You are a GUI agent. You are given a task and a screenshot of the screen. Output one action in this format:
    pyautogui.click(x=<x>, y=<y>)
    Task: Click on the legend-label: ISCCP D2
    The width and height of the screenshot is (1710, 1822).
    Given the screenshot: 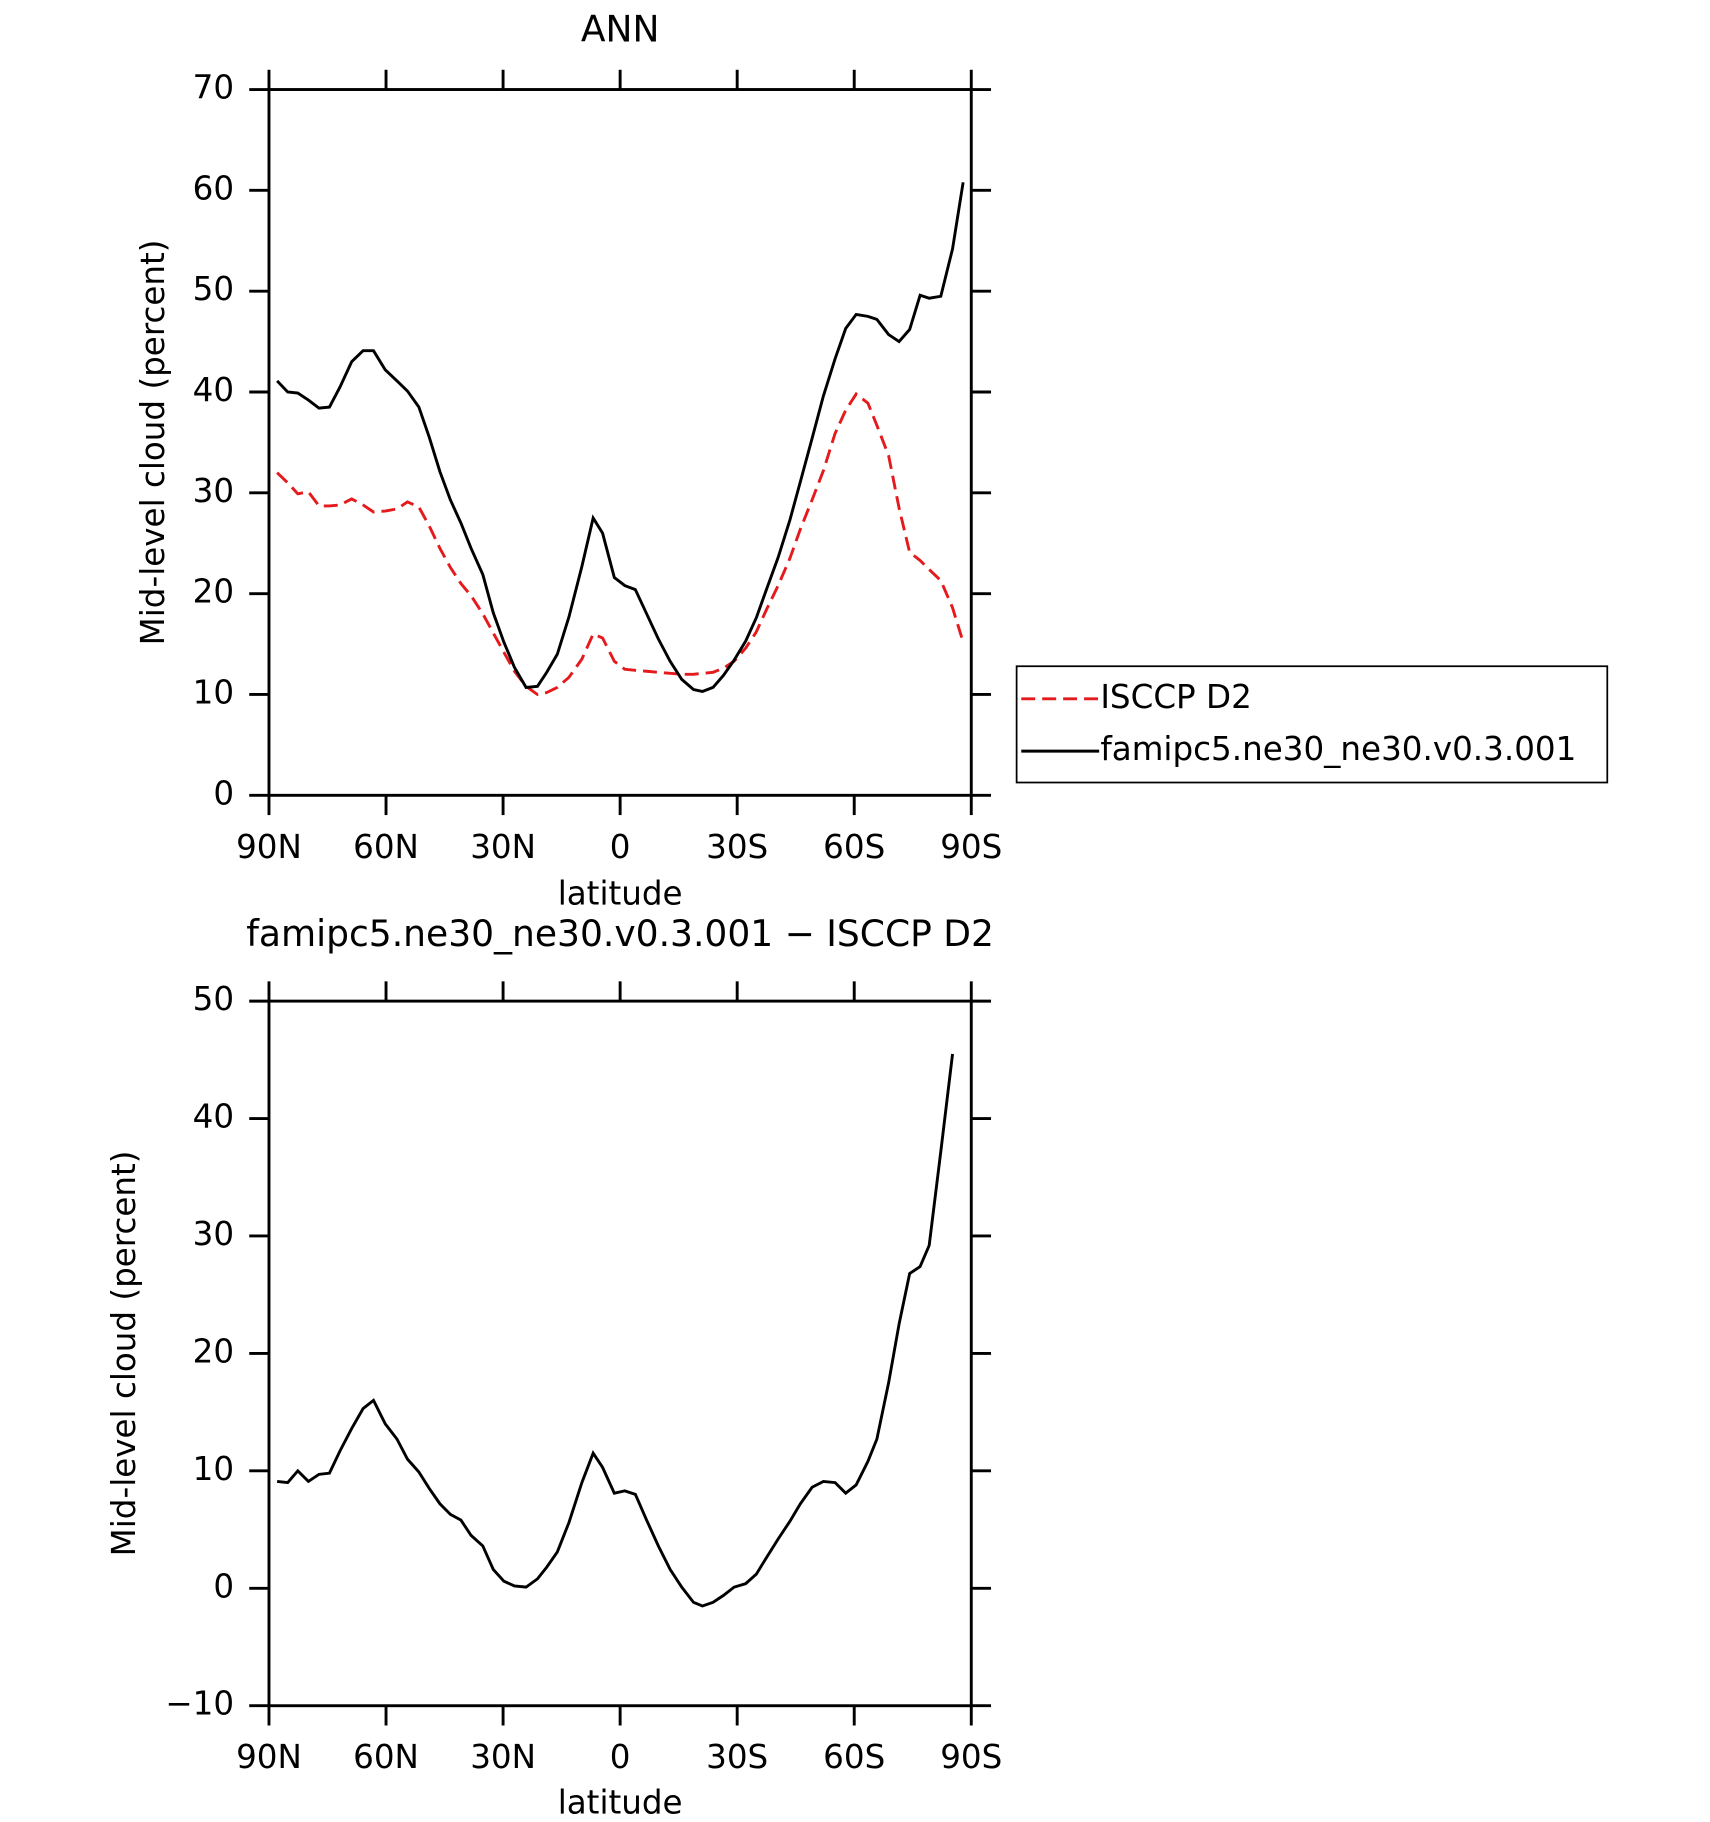 What is the action you would take?
    pyautogui.click(x=1175, y=697)
    